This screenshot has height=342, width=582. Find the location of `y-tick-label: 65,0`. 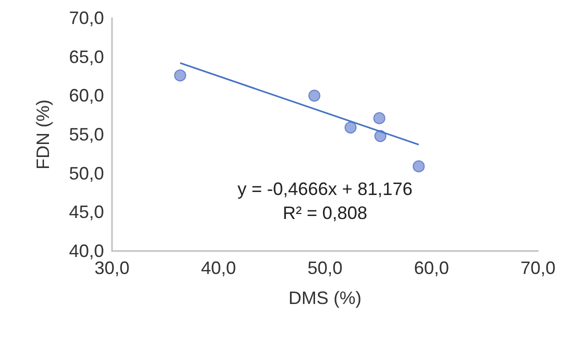

y-tick-label: 65,0 is located at coordinates (86, 56).